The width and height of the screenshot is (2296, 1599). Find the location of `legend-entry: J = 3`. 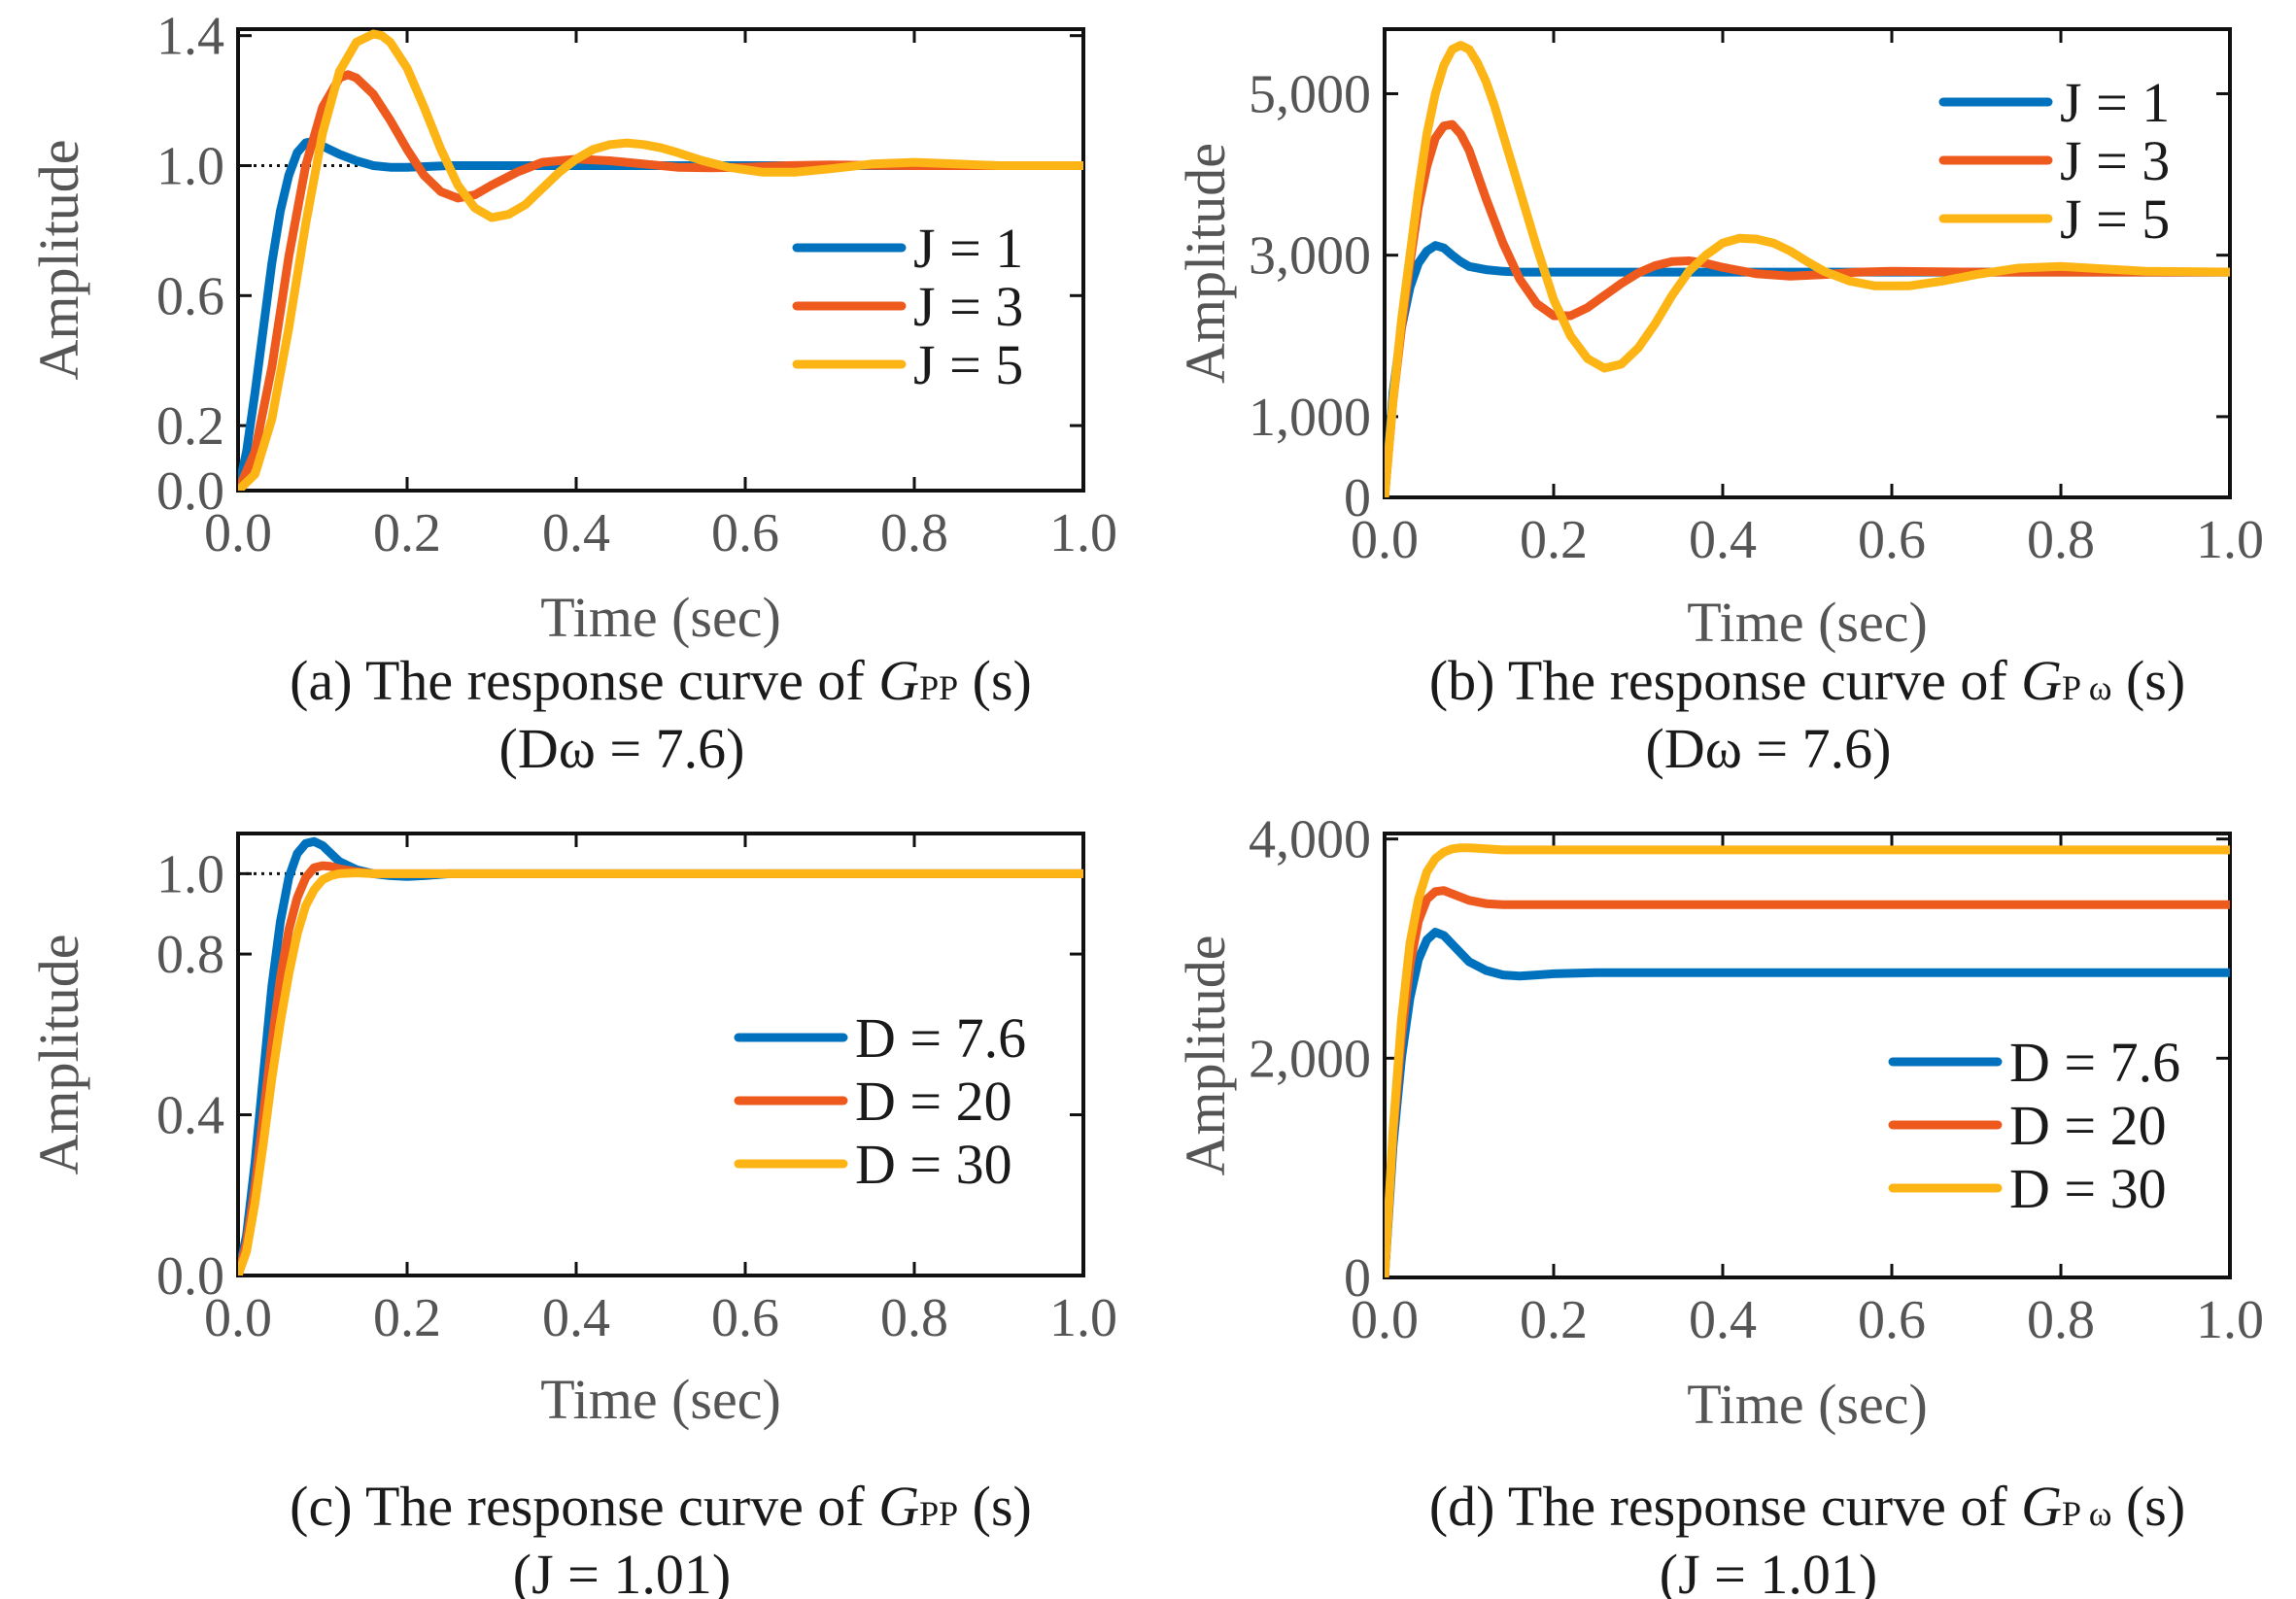

legend-entry: J = 3 is located at coordinates (968, 306).